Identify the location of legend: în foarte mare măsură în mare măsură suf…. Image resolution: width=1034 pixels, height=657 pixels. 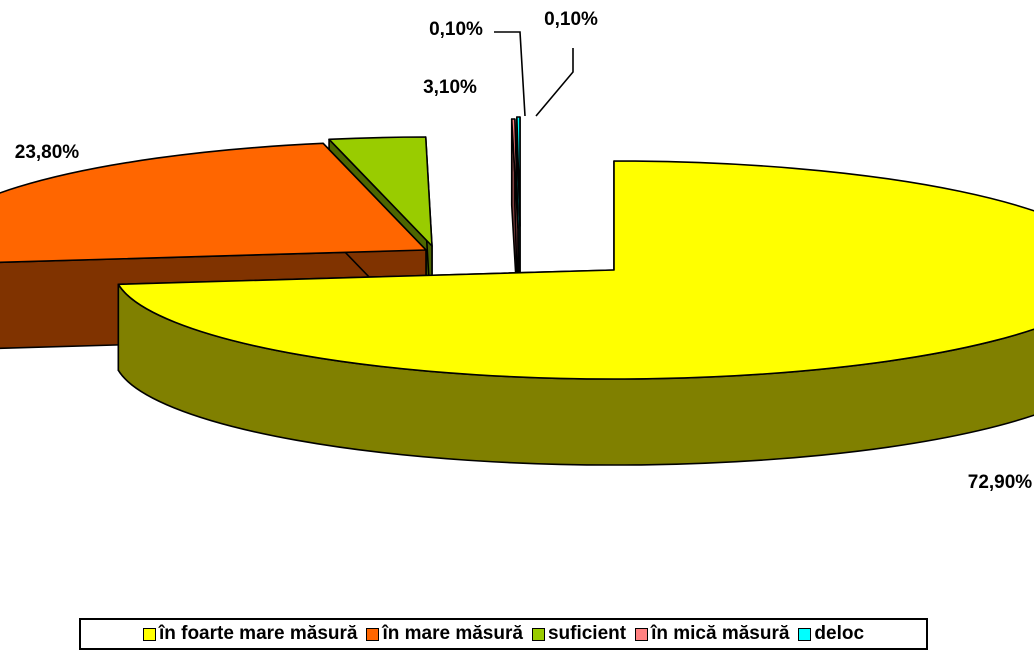
(503, 634).